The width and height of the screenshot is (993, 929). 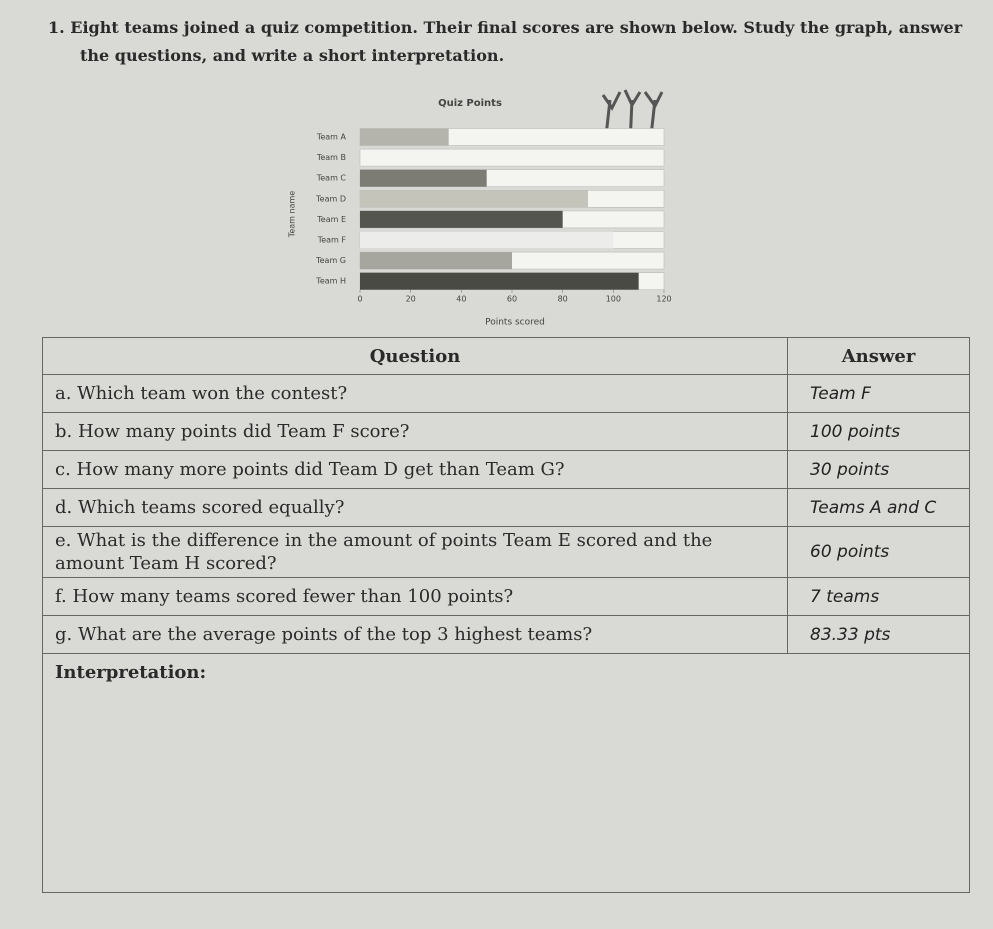 What do you see at coordinates (878, 634) in the screenshot?
I see `answer: 83.33 pts` at bounding box center [878, 634].